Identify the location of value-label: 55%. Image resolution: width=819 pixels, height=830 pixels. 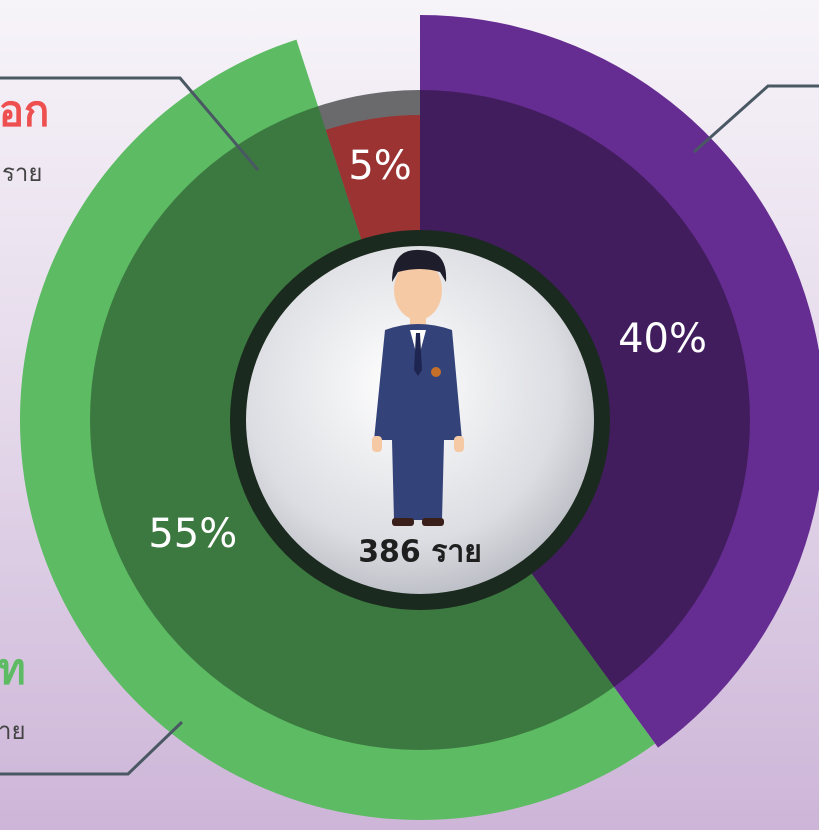
(192, 534).